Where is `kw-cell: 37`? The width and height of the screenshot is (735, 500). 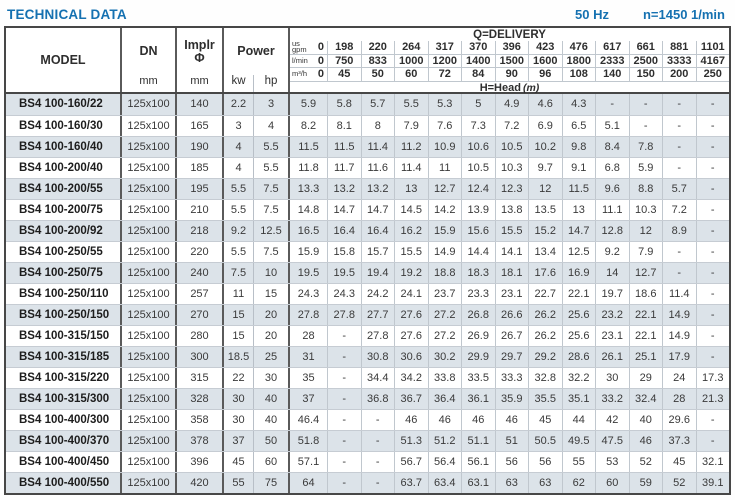
kw-cell: 37 is located at coordinates (239, 441).